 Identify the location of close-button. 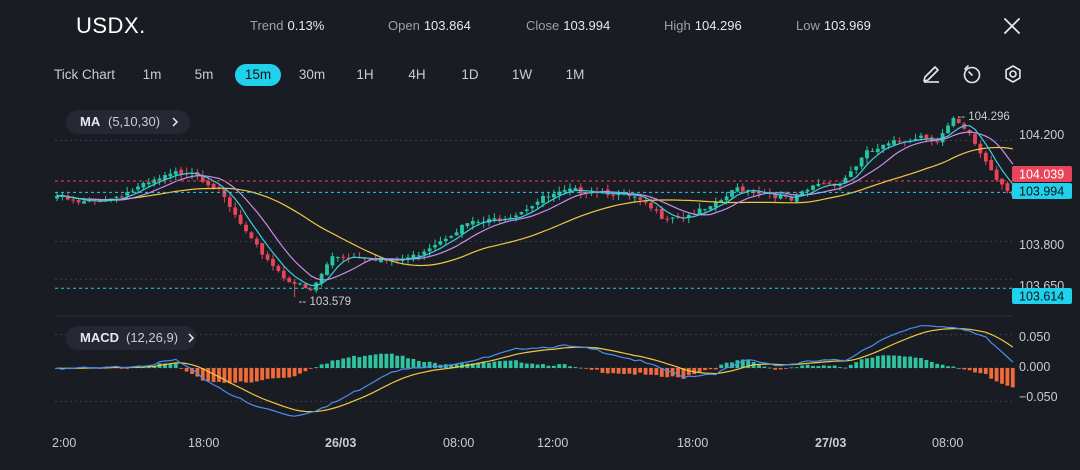
(1012, 26).